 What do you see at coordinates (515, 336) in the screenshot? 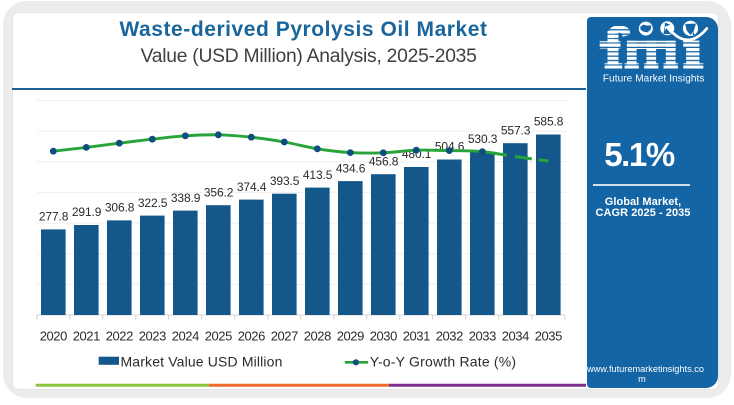
I see `svg-text: 2034` at bounding box center [515, 336].